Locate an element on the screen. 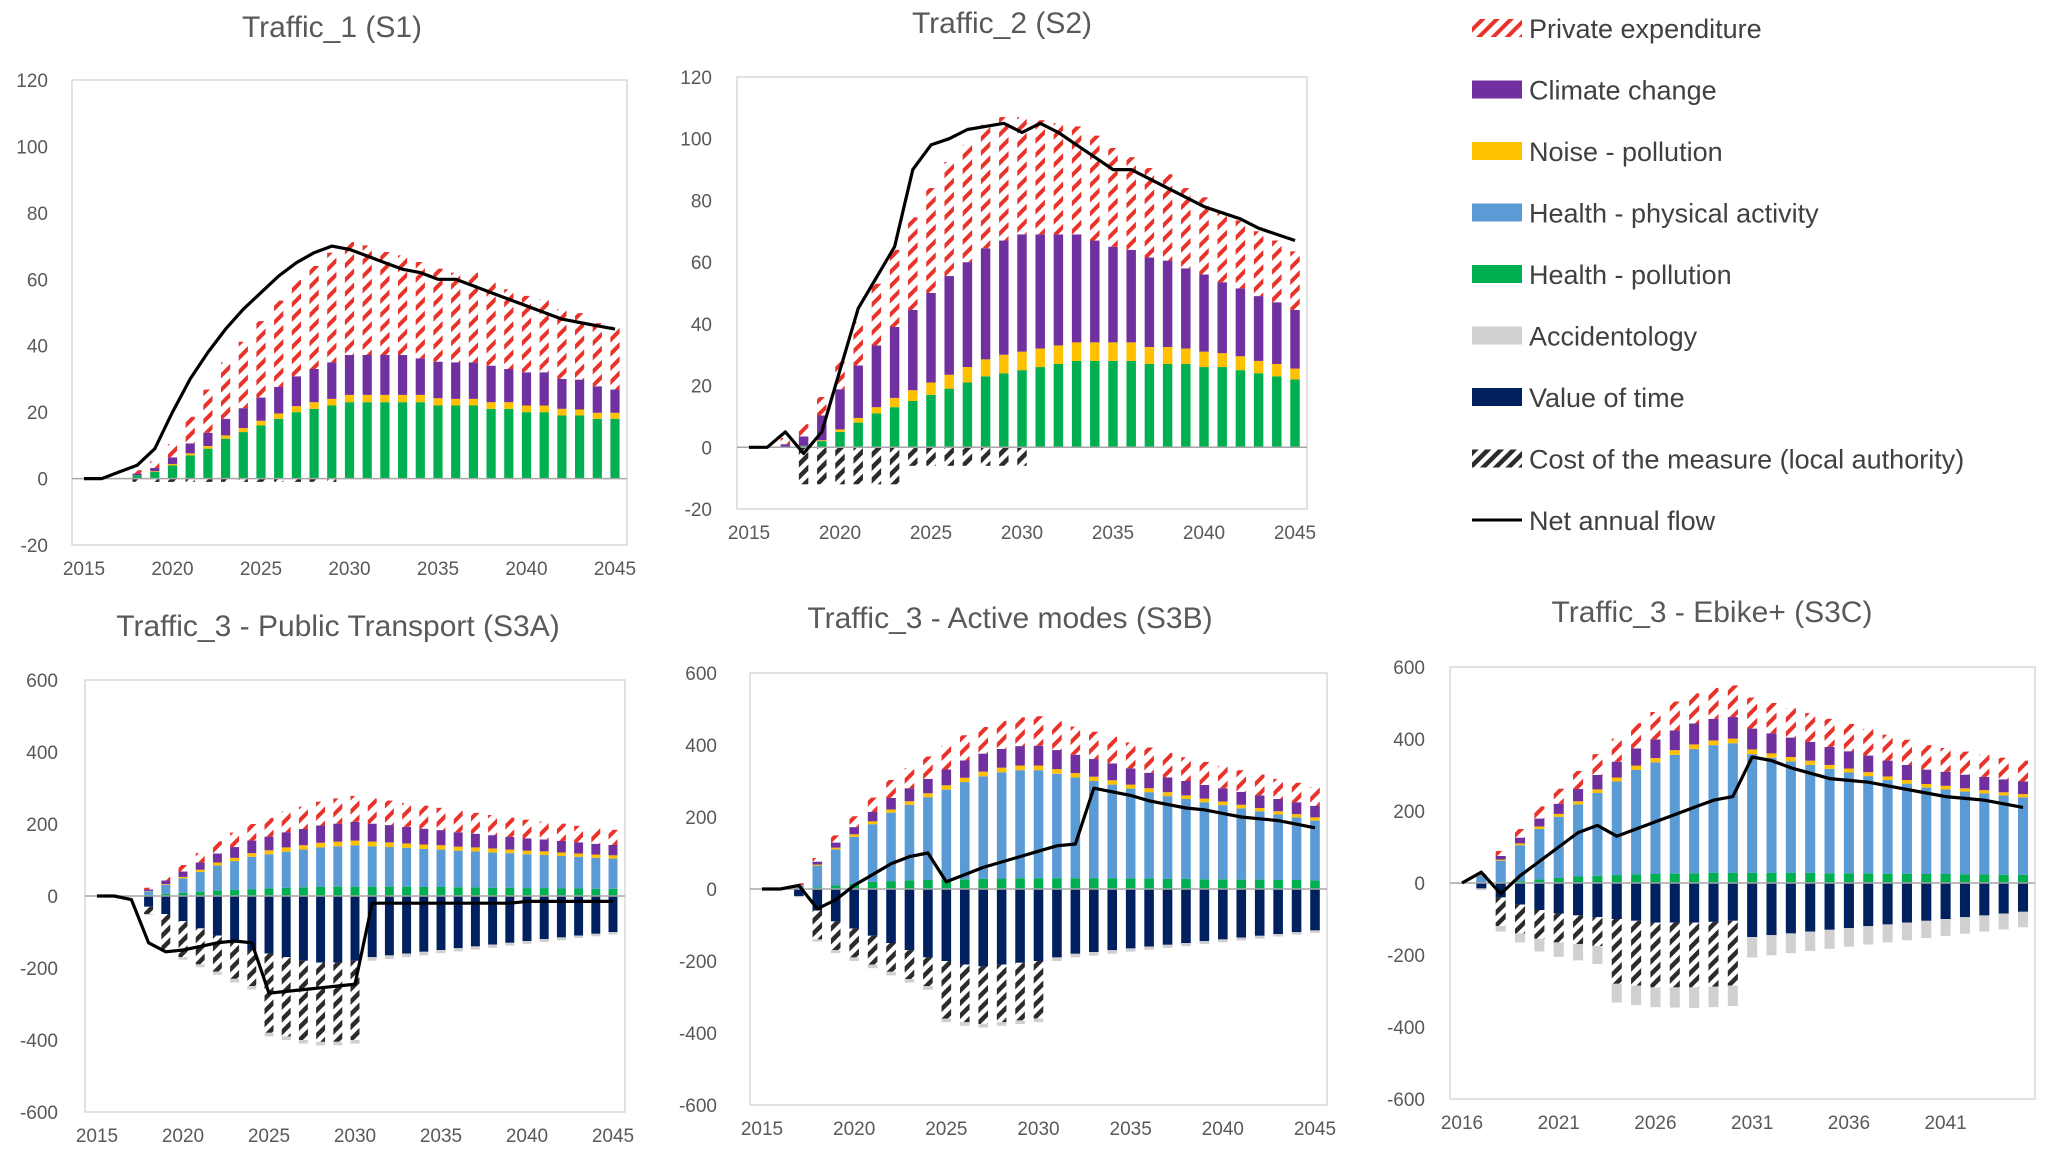 The image size is (2045, 1160). legend-swatch is located at coordinates (1497, 274).